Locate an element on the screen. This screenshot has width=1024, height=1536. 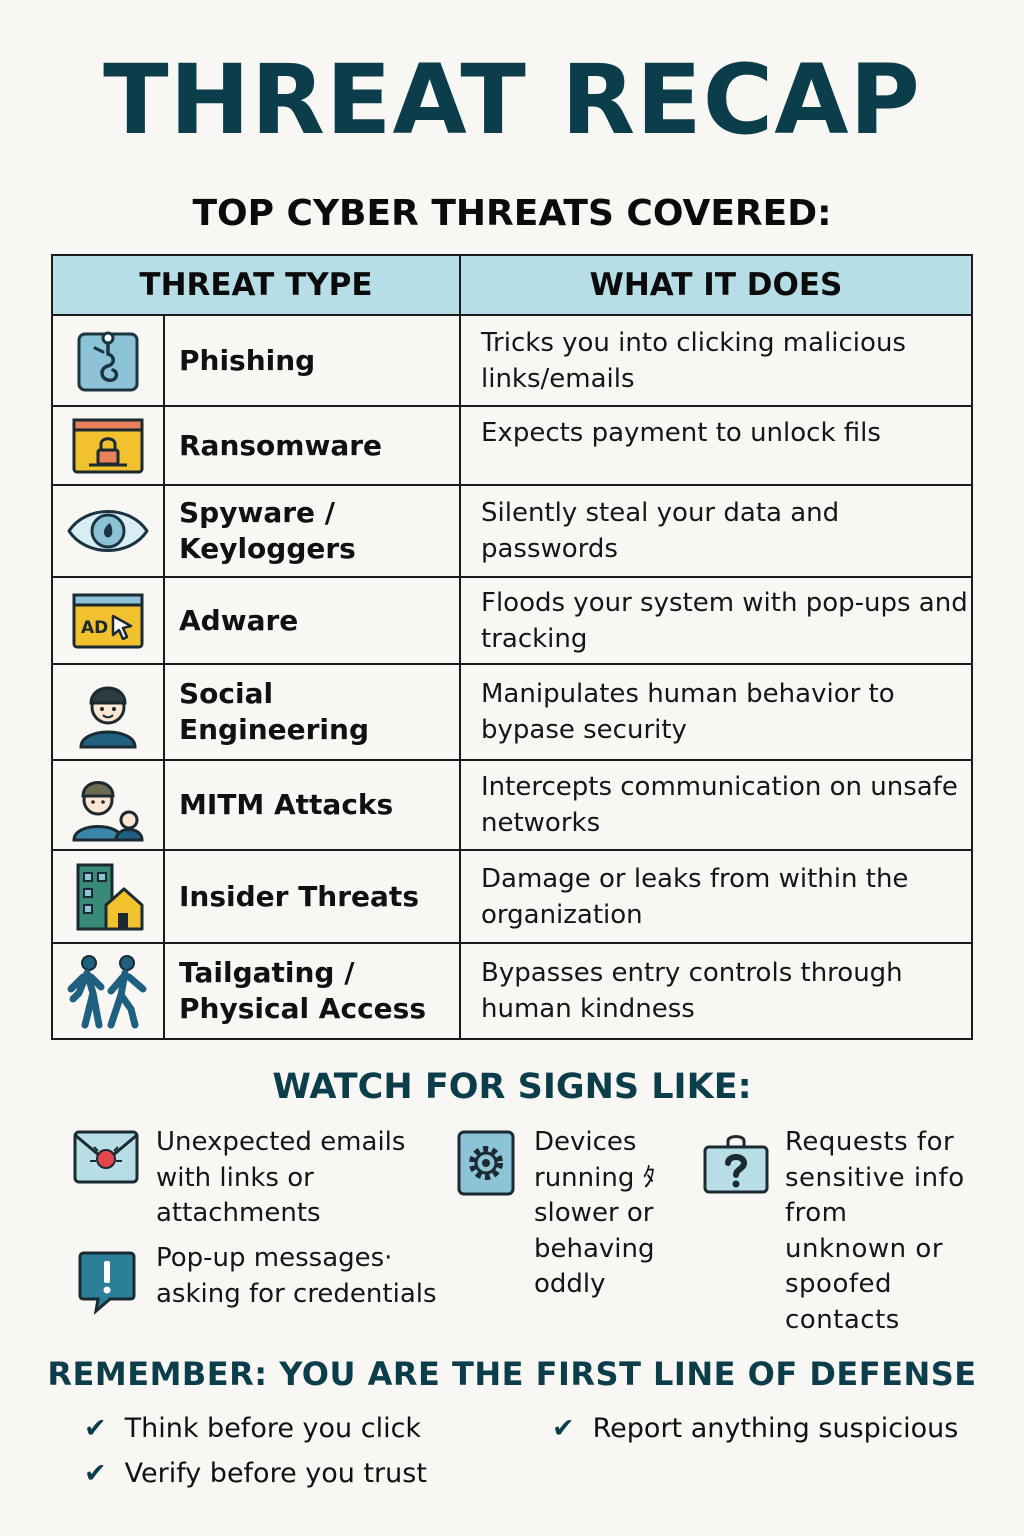
lock-clipboard-icon is located at coordinates (736, 1164).